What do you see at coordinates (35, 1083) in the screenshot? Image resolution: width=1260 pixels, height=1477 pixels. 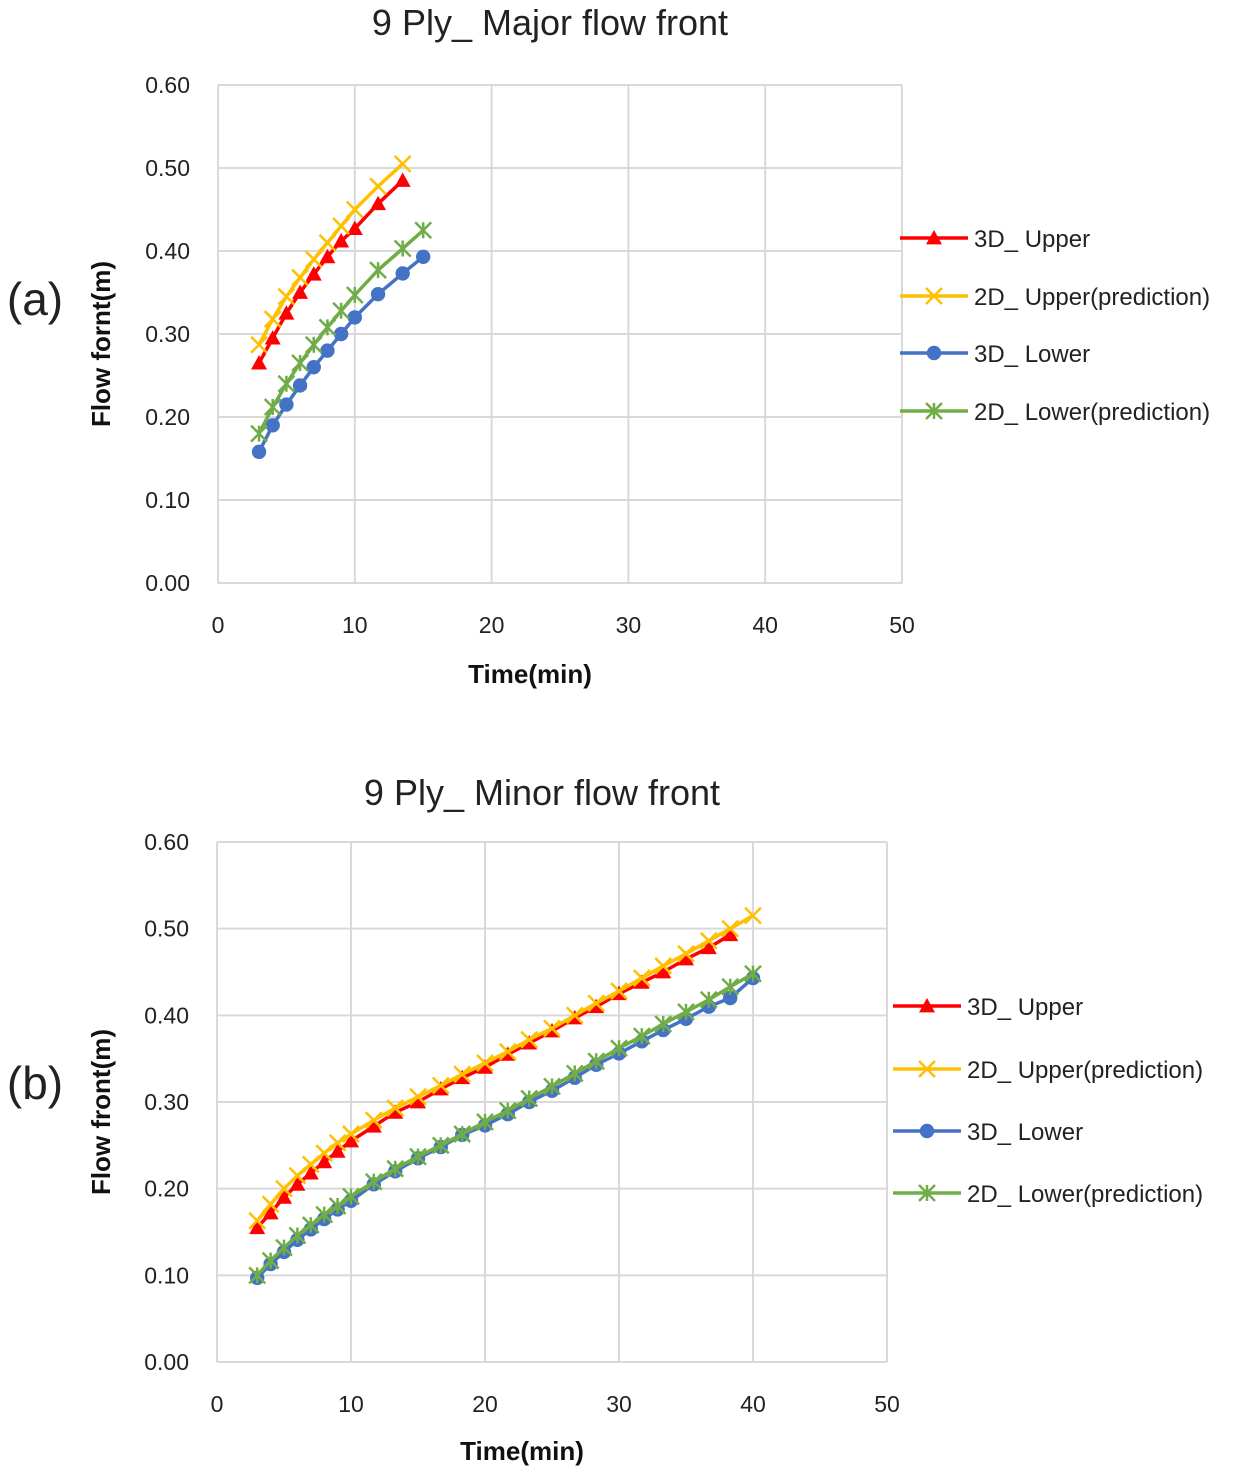 I see `panel-label: (b)` at bounding box center [35, 1083].